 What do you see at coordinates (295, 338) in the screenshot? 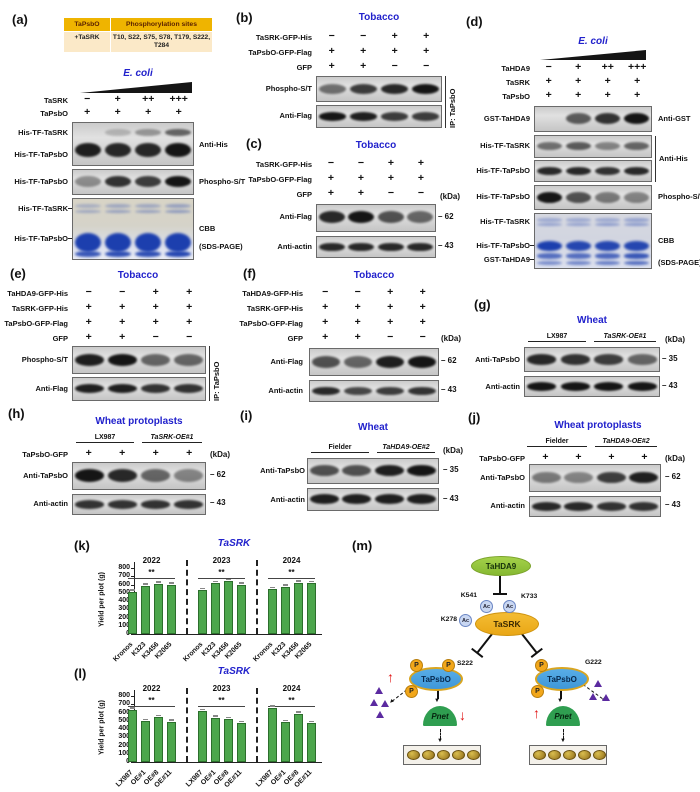
I see `condition-label: GFP` at bounding box center [295, 338].